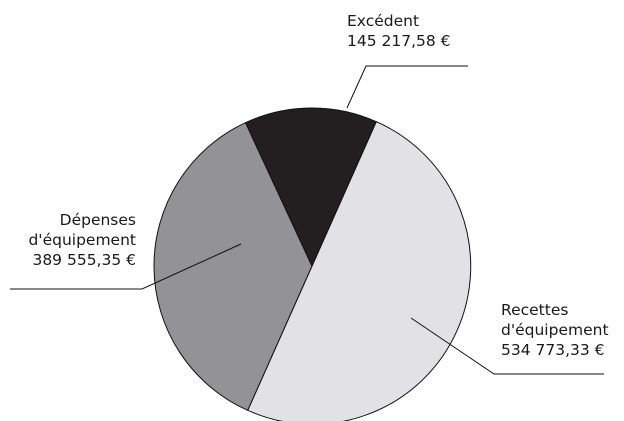  What do you see at coordinates (383, 21) in the screenshot?
I see `slice-name-excedent: Excédent` at bounding box center [383, 21].